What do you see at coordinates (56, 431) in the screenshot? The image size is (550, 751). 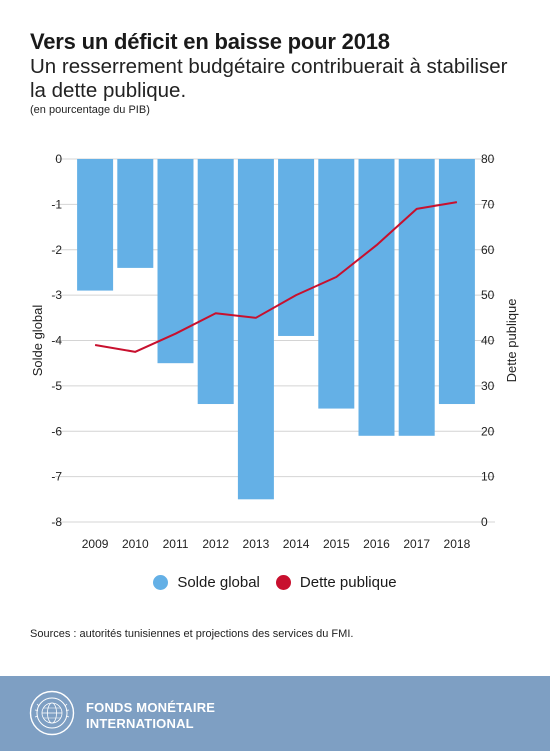 I see `y-tick-label-left: -6` at bounding box center [56, 431].